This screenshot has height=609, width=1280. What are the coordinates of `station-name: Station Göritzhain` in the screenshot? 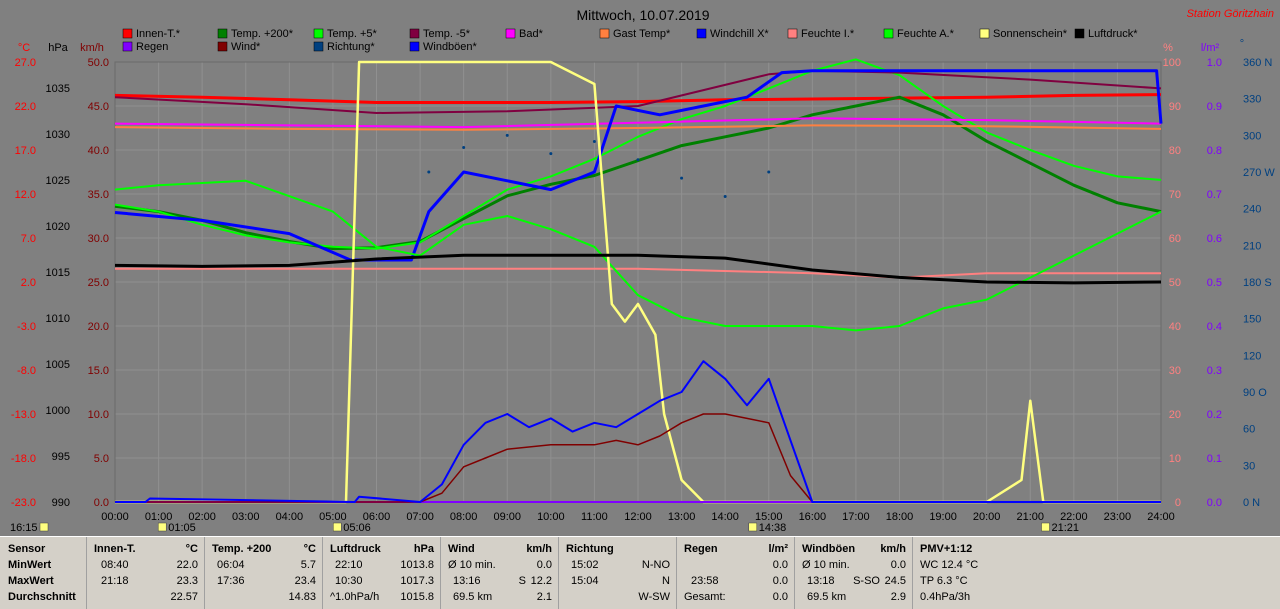 It's located at (1230, 14).